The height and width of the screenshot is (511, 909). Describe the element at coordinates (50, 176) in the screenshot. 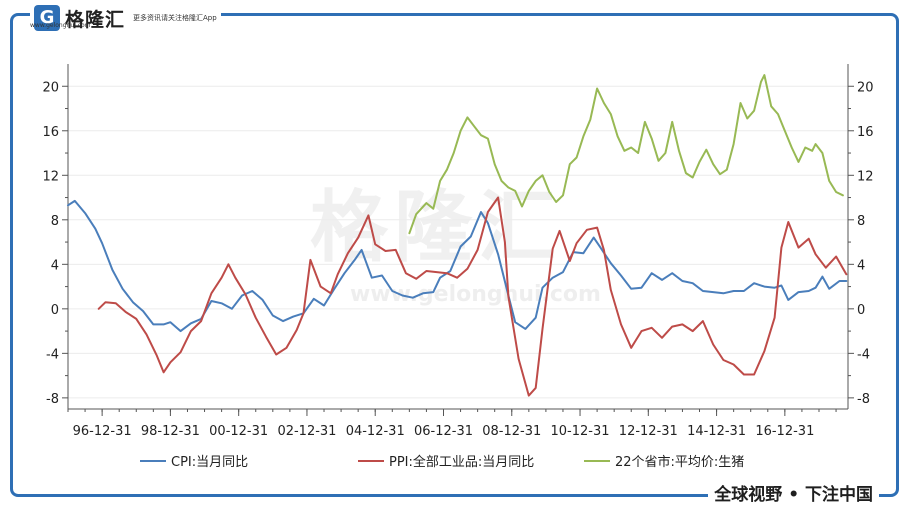

I see `y-tick-label-left: 12` at that location.